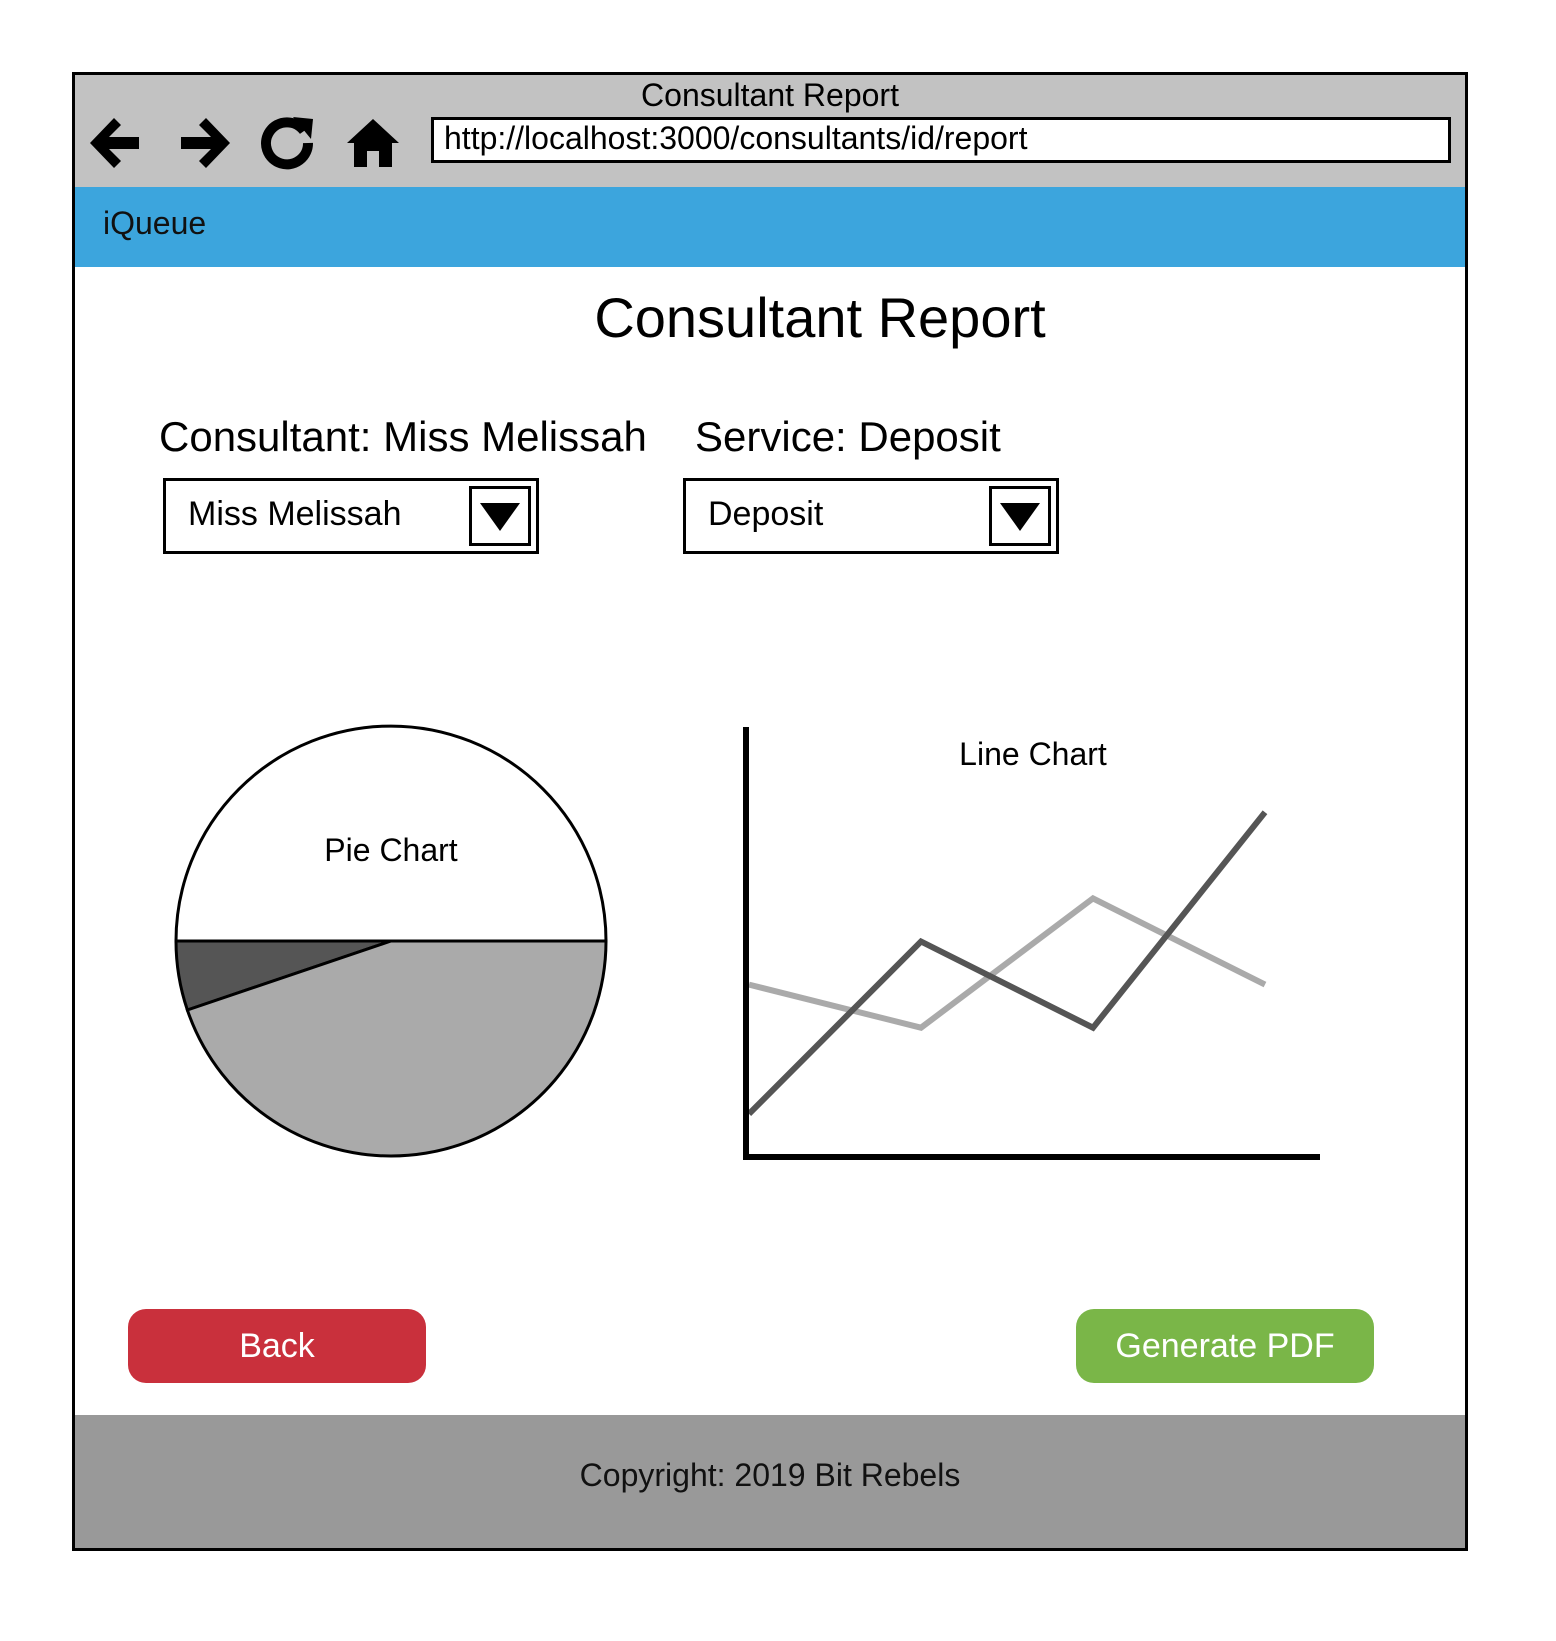  Describe the element at coordinates (295, 514) in the screenshot. I see `consultant-select-value: Miss Melissah` at that location.